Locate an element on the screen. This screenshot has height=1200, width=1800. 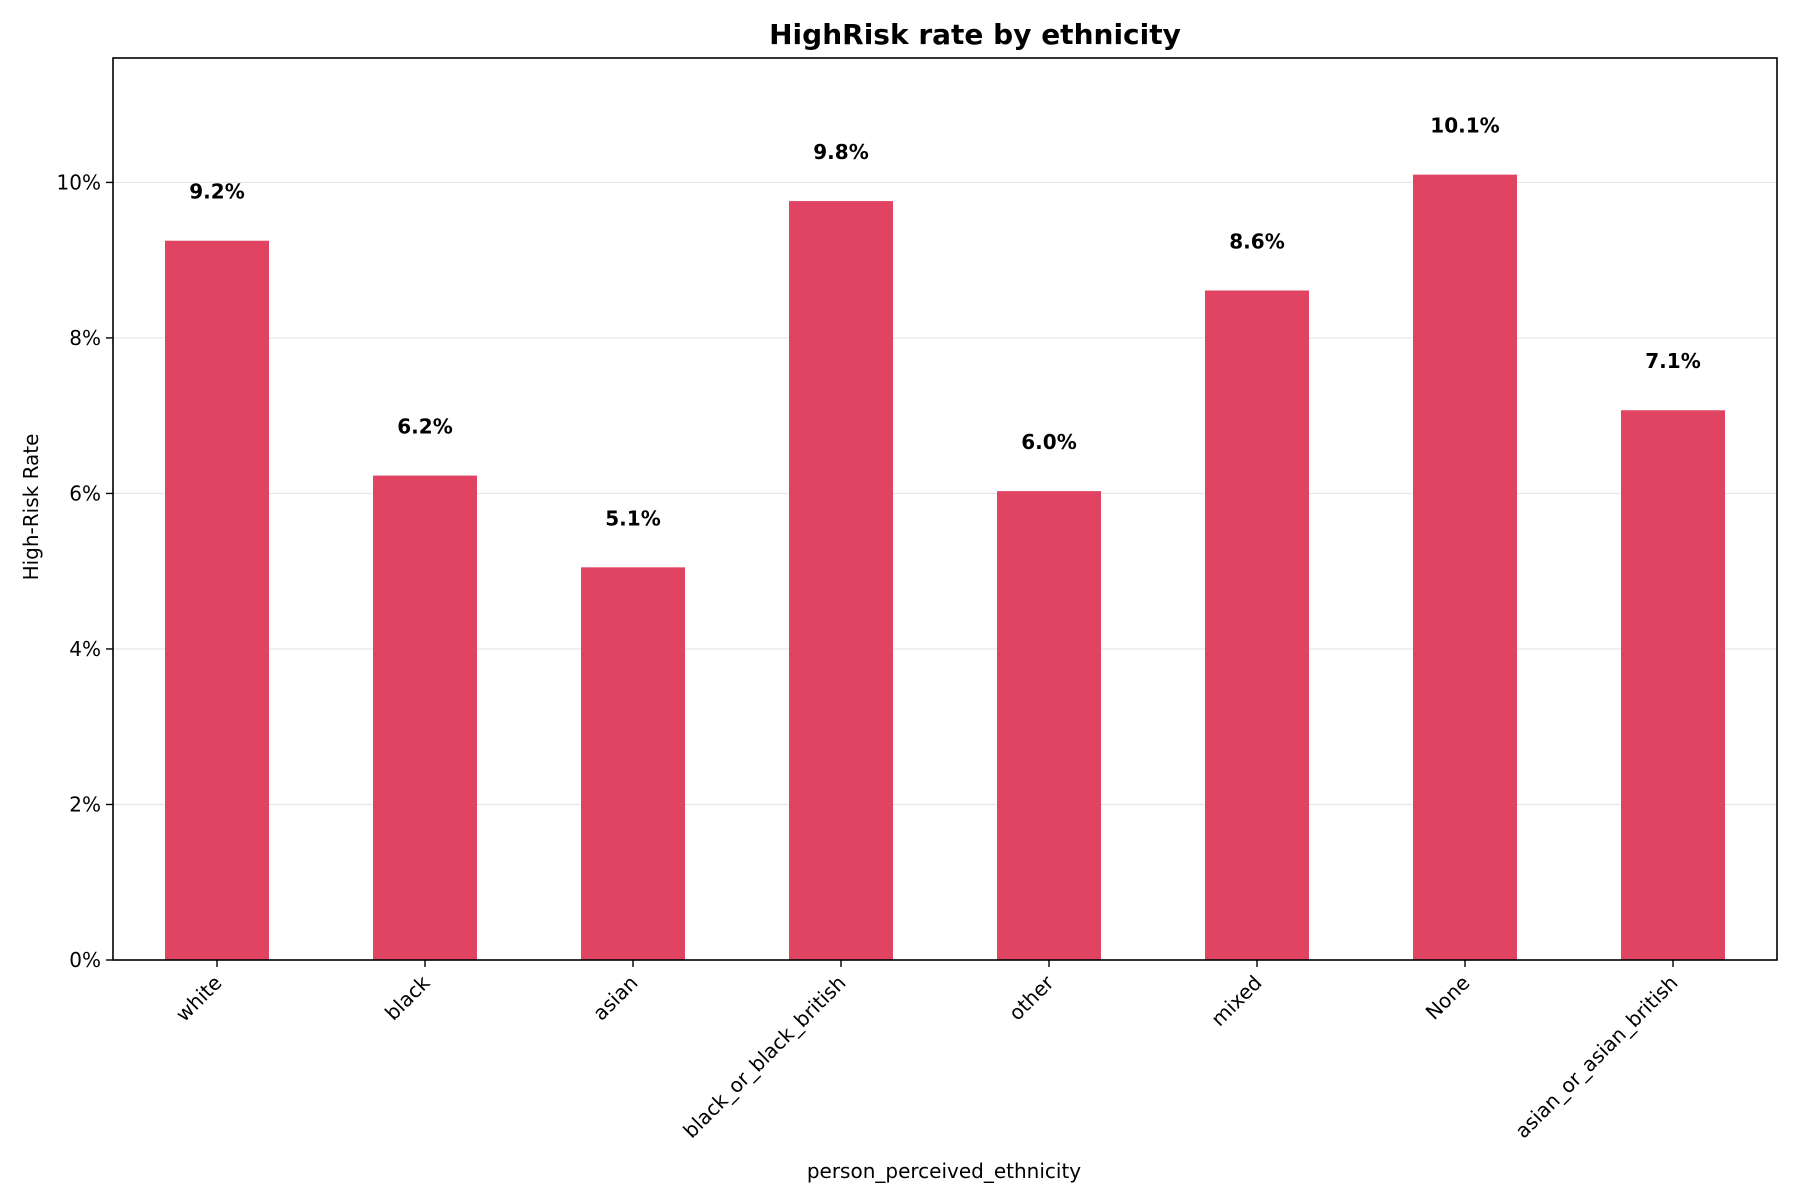
bar-value-label: 10.1% is located at coordinates (1464, 126).